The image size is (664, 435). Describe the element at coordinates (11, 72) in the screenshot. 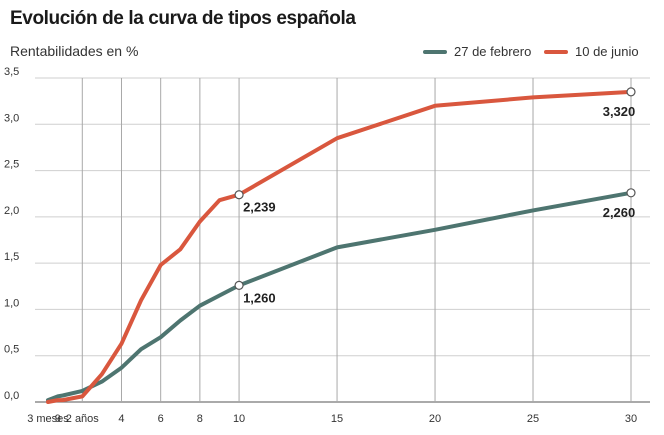

I see `y-tick-label: 3,5` at that location.